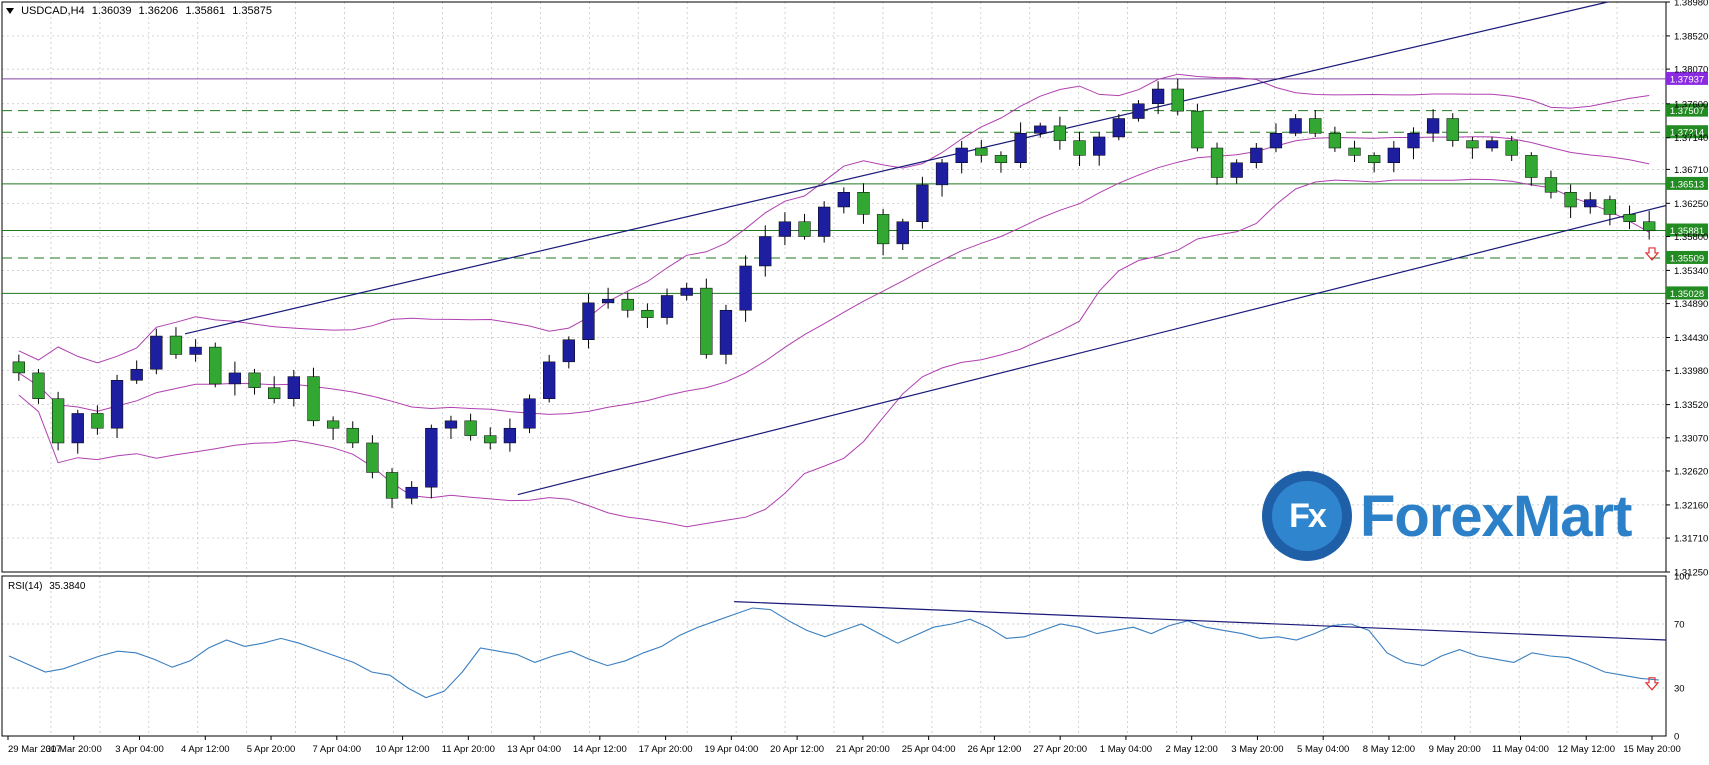  What do you see at coordinates (1687, 231) in the screenshot?
I see `level-label: 1.35881` at bounding box center [1687, 231].